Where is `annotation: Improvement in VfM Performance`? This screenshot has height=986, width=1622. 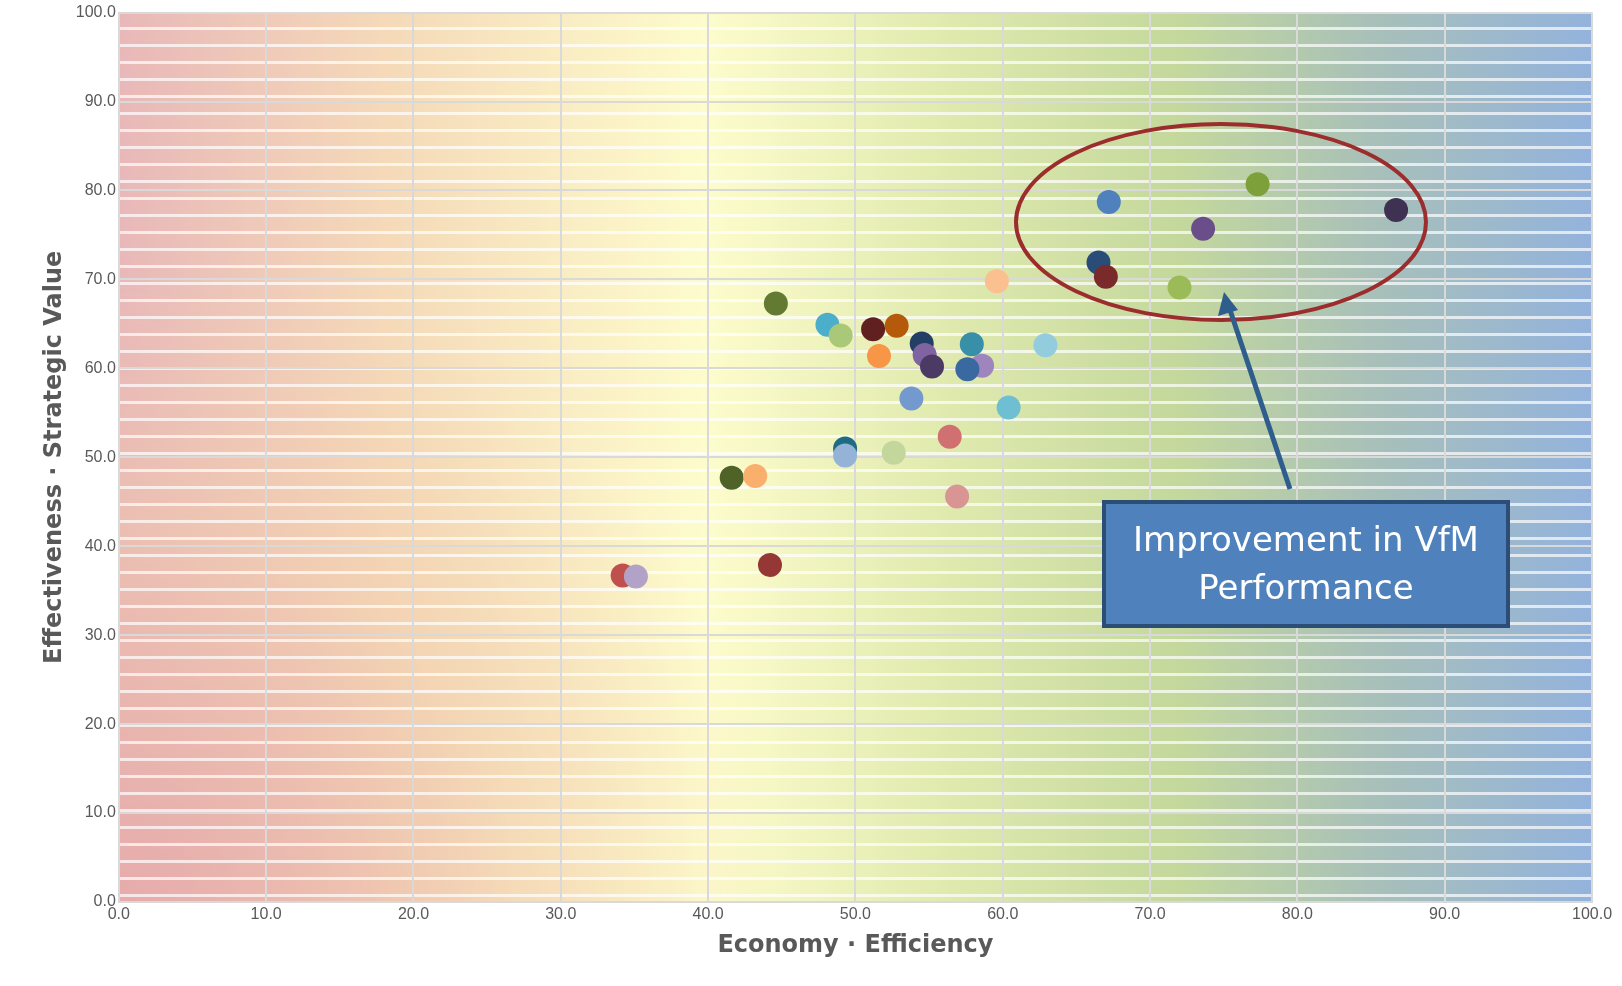
annotation: Improvement in VfM Performance is located at coordinates (1306, 564).